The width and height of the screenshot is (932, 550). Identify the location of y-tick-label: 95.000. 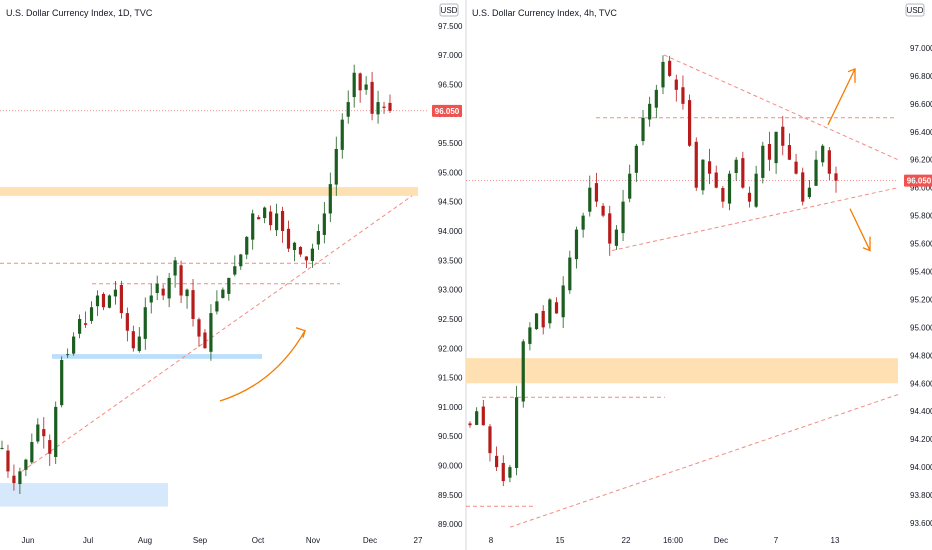
(450, 172).